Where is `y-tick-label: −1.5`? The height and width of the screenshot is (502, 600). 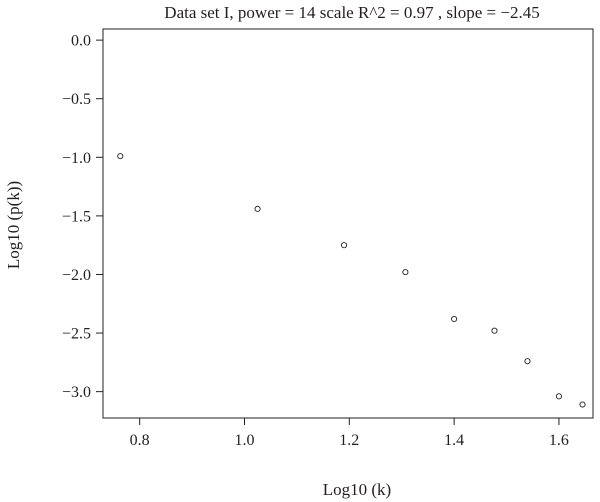 y-tick-label: −1.5 is located at coordinates (76, 216).